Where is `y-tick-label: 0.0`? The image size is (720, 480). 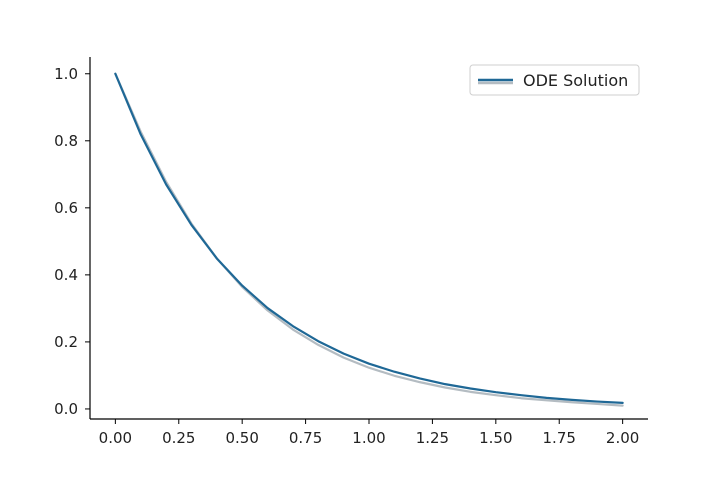
y-tick-label: 0.0 is located at coordinates (66, 409).